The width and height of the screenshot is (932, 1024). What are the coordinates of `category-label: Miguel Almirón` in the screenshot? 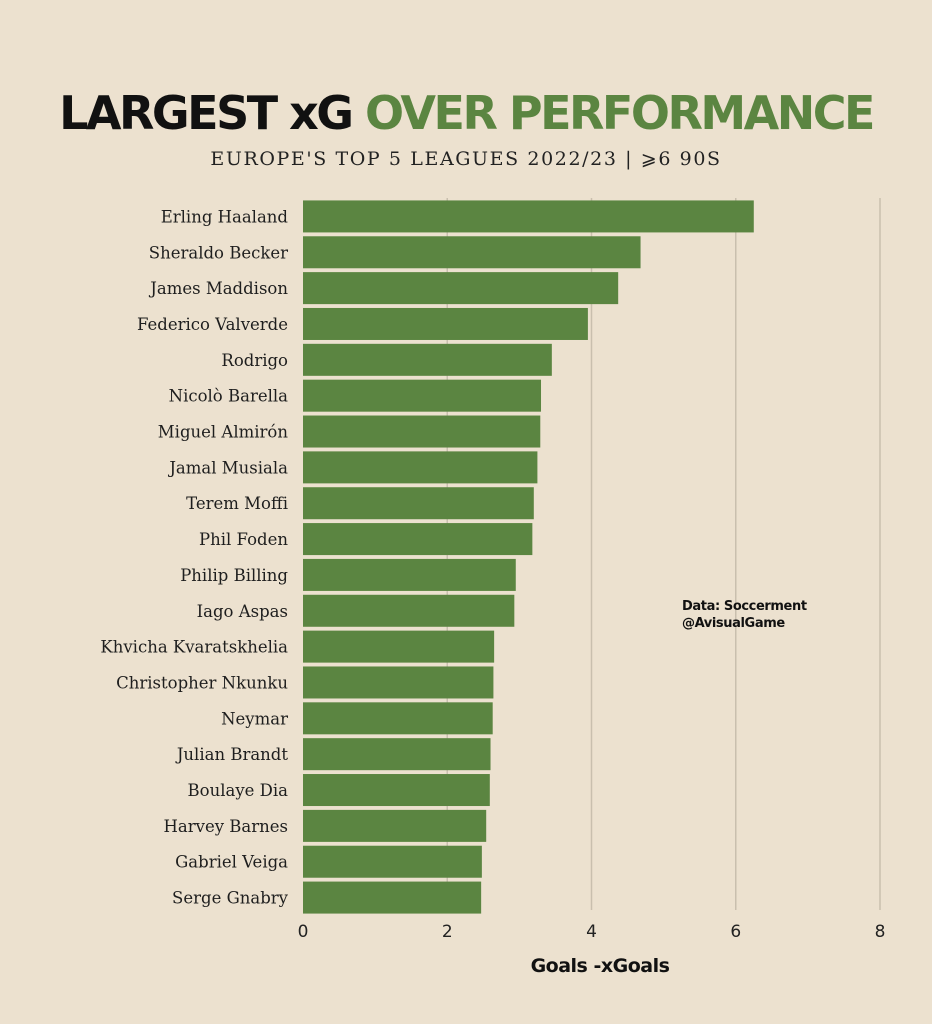 It's located at (223, 432).